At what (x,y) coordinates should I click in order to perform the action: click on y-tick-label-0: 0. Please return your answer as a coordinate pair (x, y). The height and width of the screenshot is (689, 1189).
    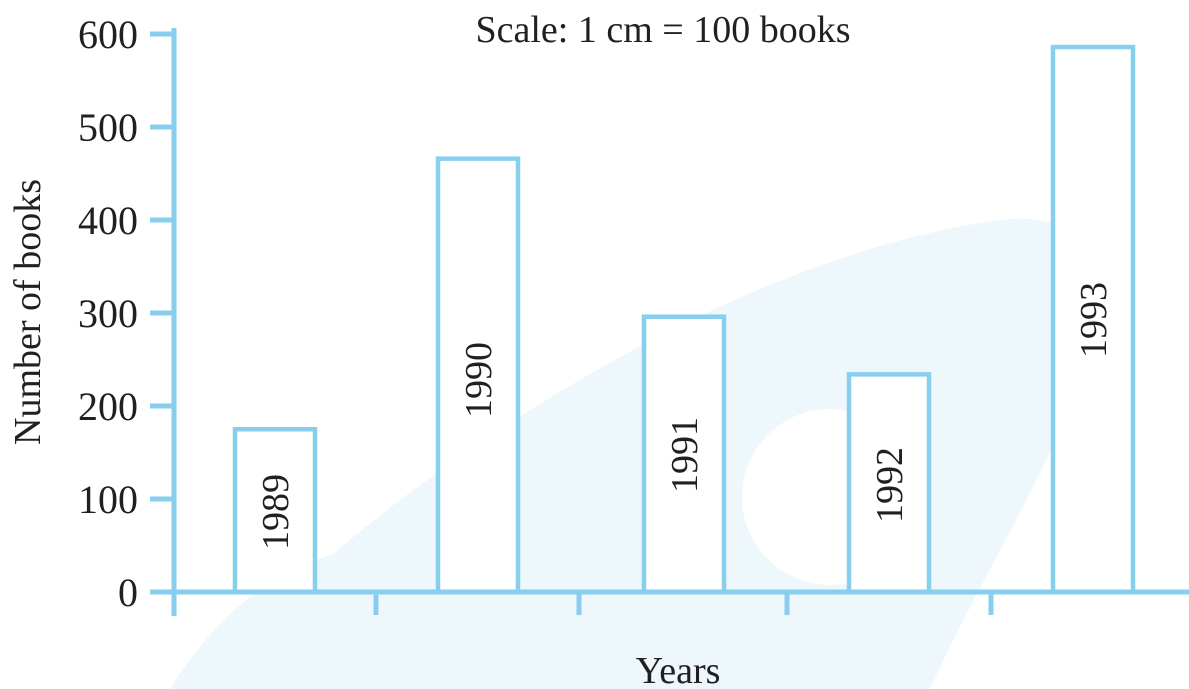
    Looking at the image, I should click on (128, 592).